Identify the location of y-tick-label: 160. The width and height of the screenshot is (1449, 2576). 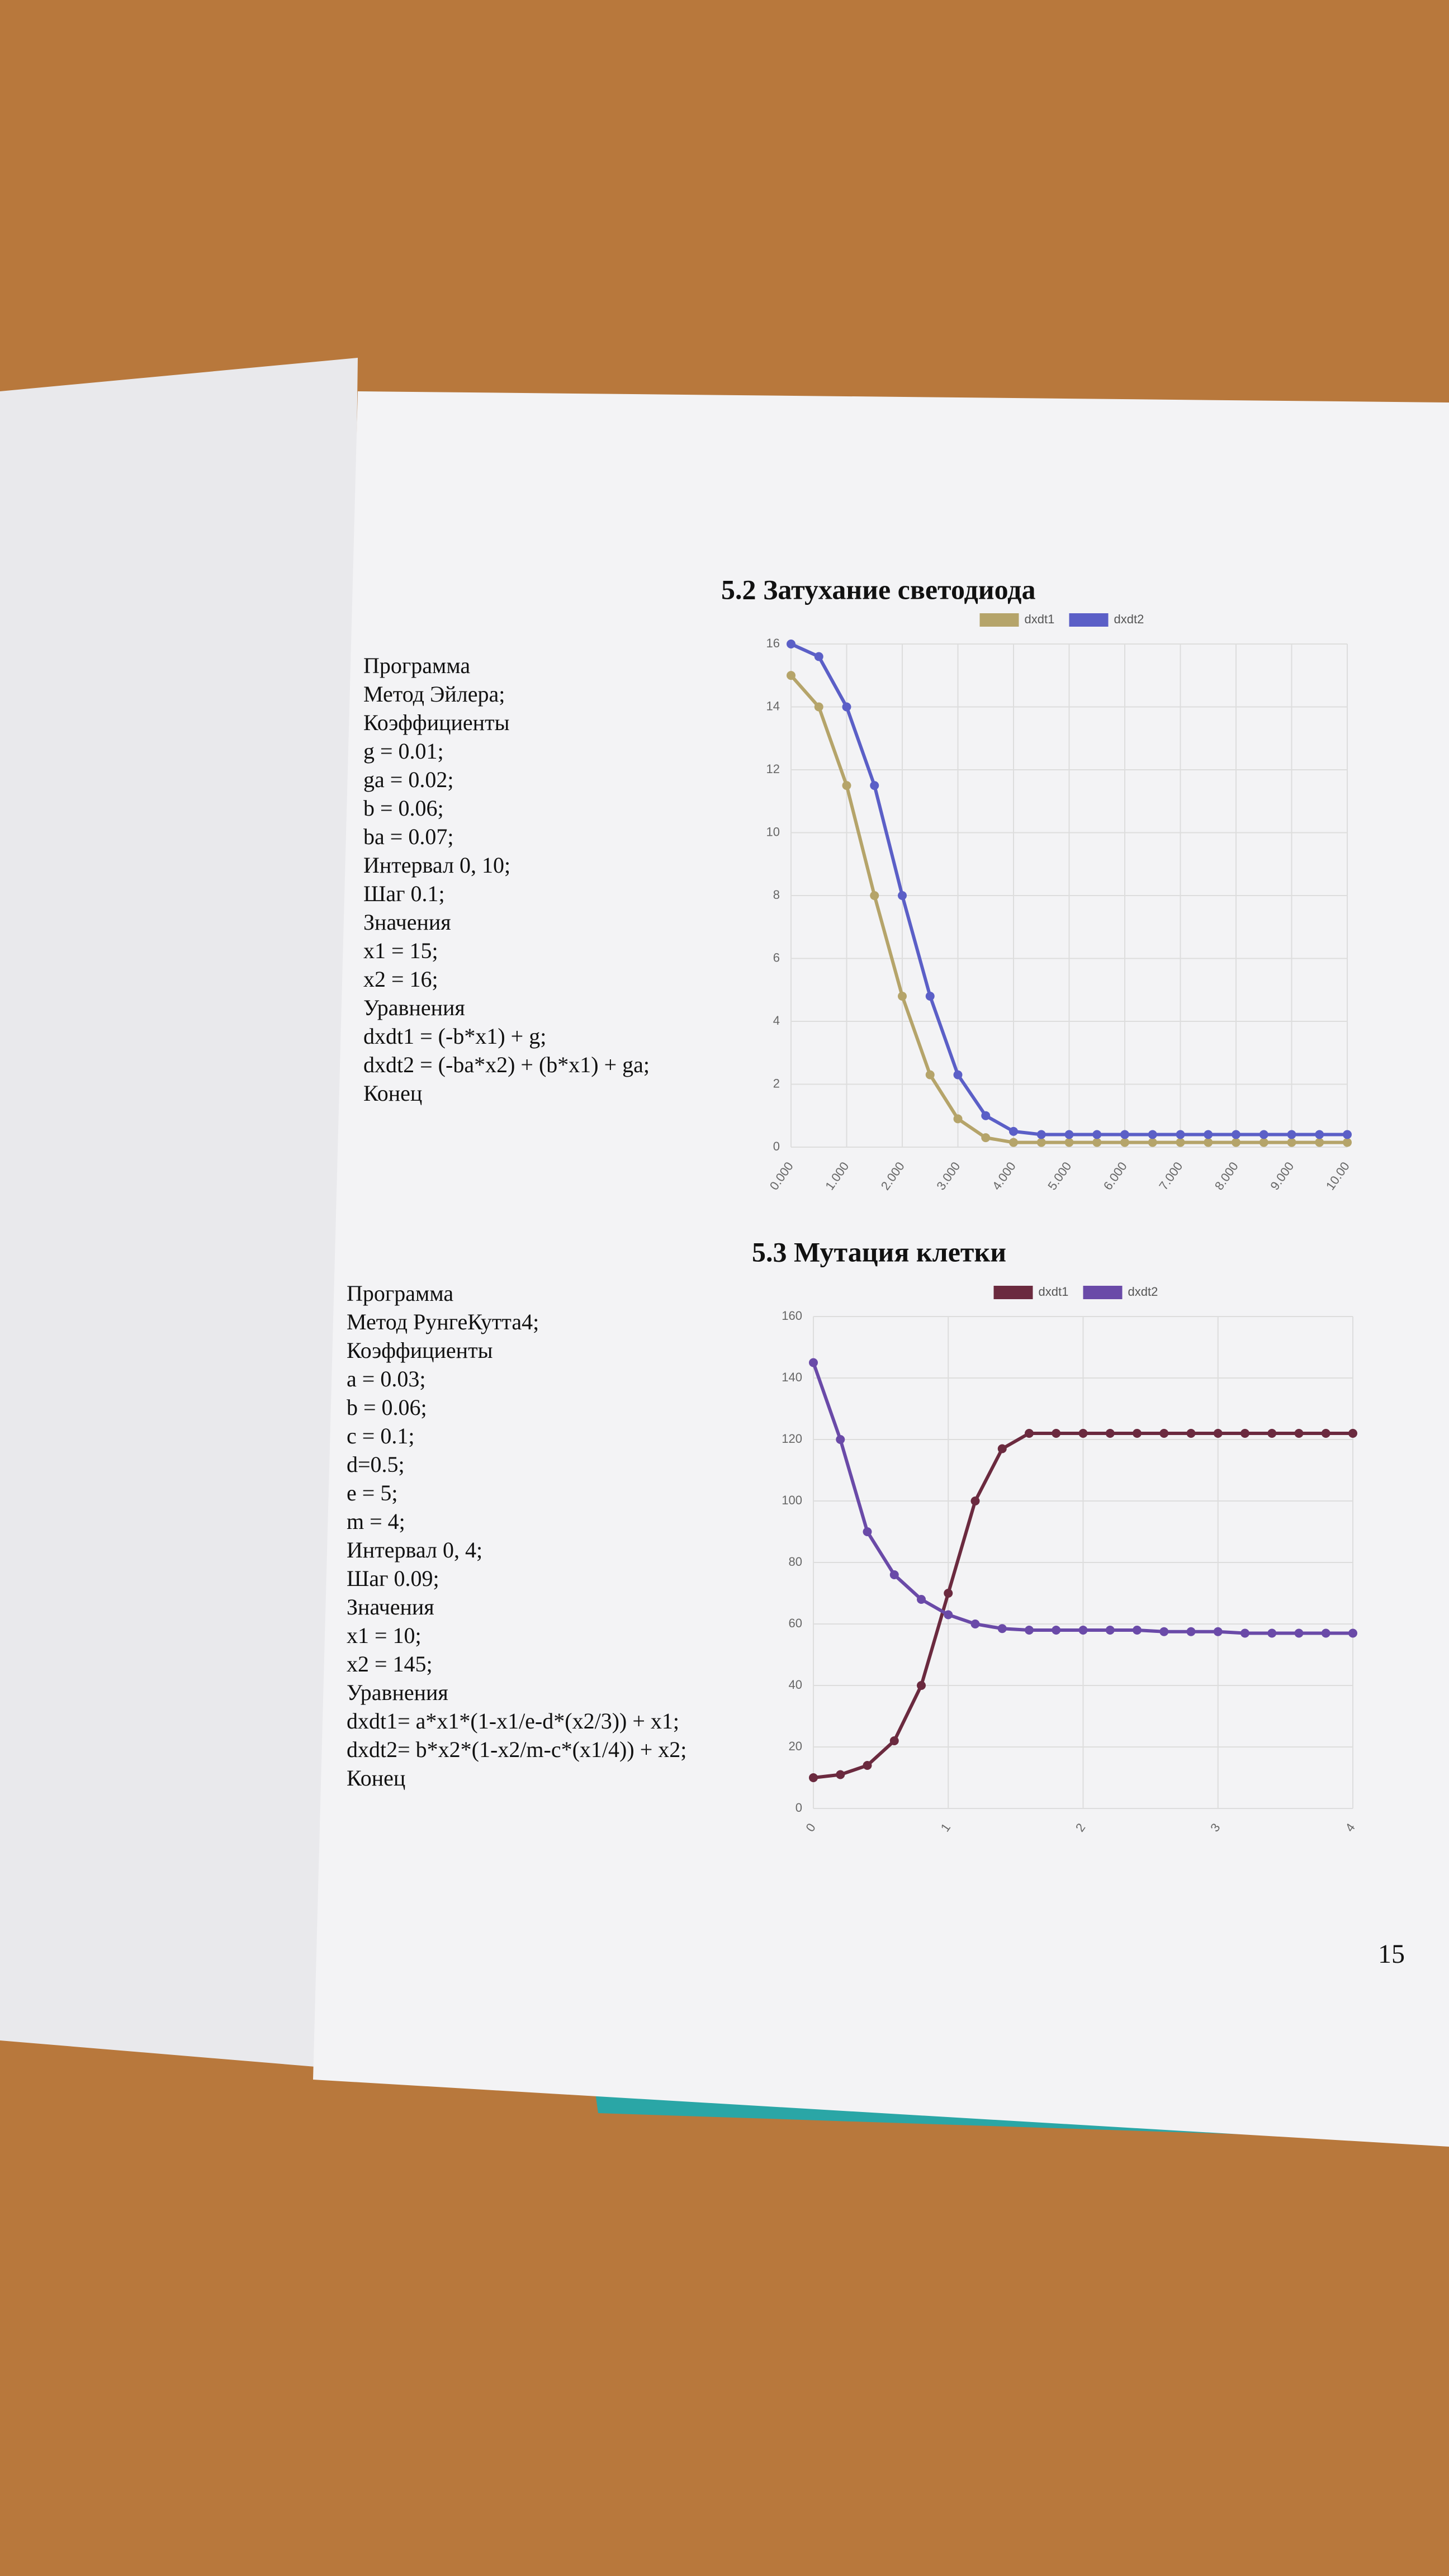
(792, 1316).